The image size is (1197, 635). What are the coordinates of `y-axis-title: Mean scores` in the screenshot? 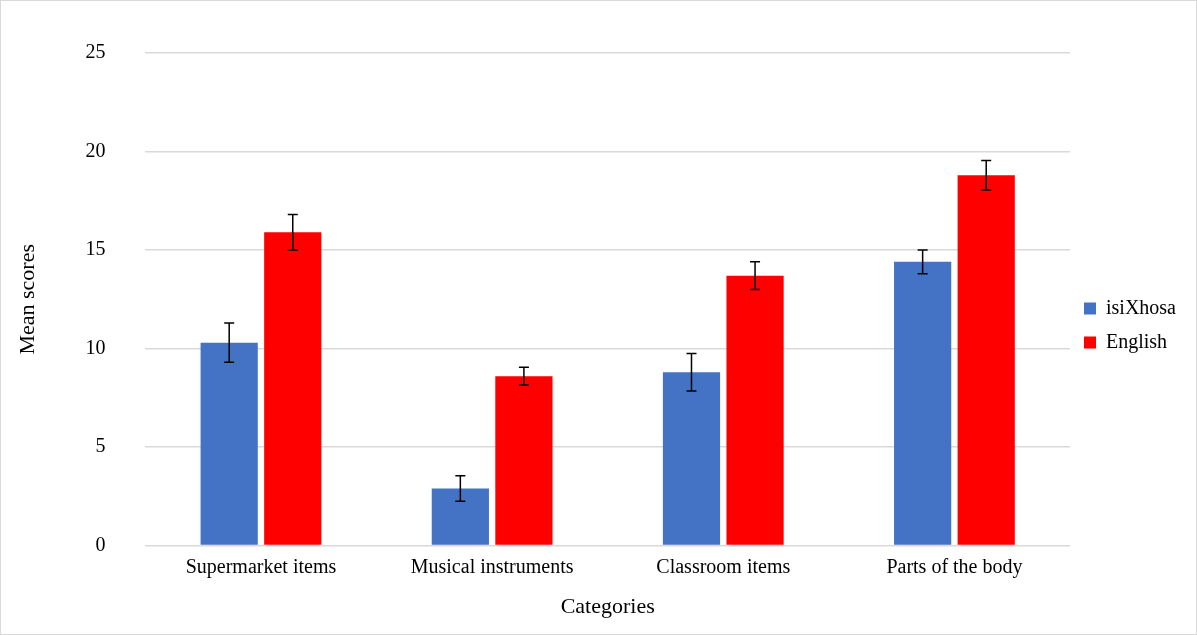 It's located at (26, 299).